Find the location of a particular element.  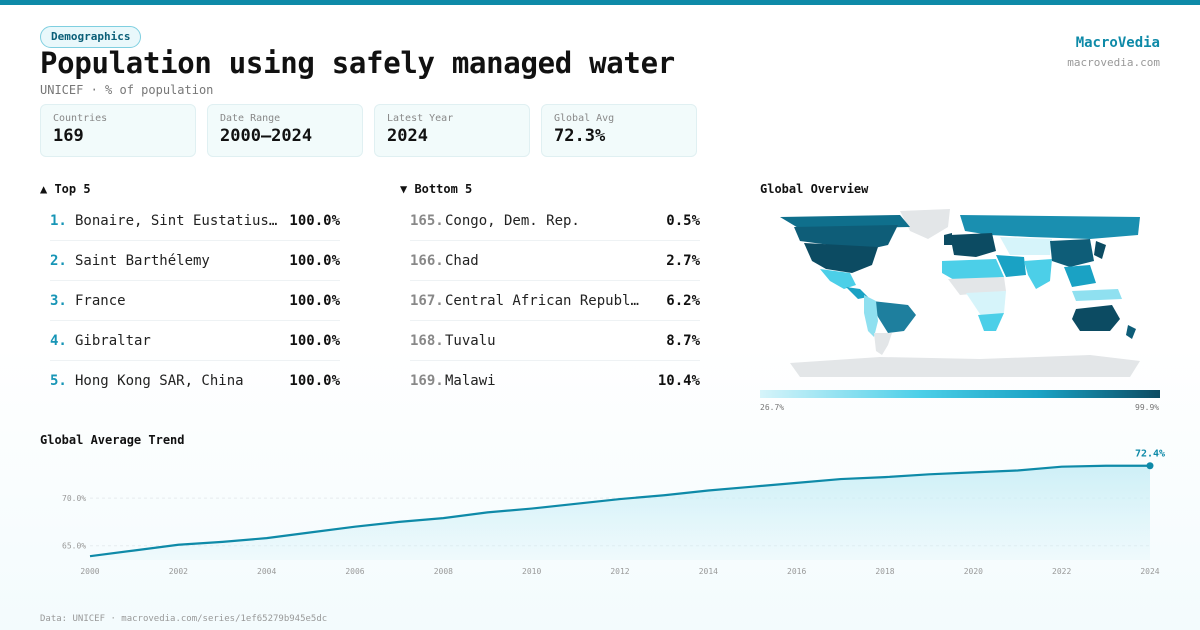

x-tick-label: 2016 is located at coordinates (796, 571).